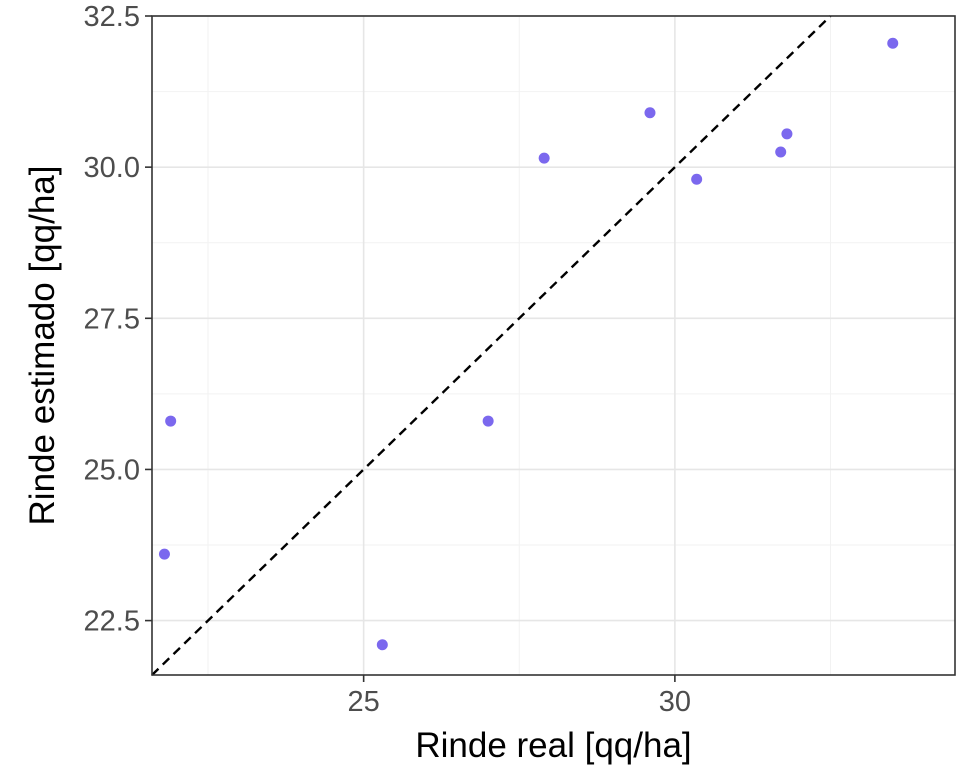 The height and width of the screenshot is (766, 962). What do you see at coordinates (112, 622) in the screenshot?
I see `y-tick-label: 22.5` at bounding box center [112, 622].